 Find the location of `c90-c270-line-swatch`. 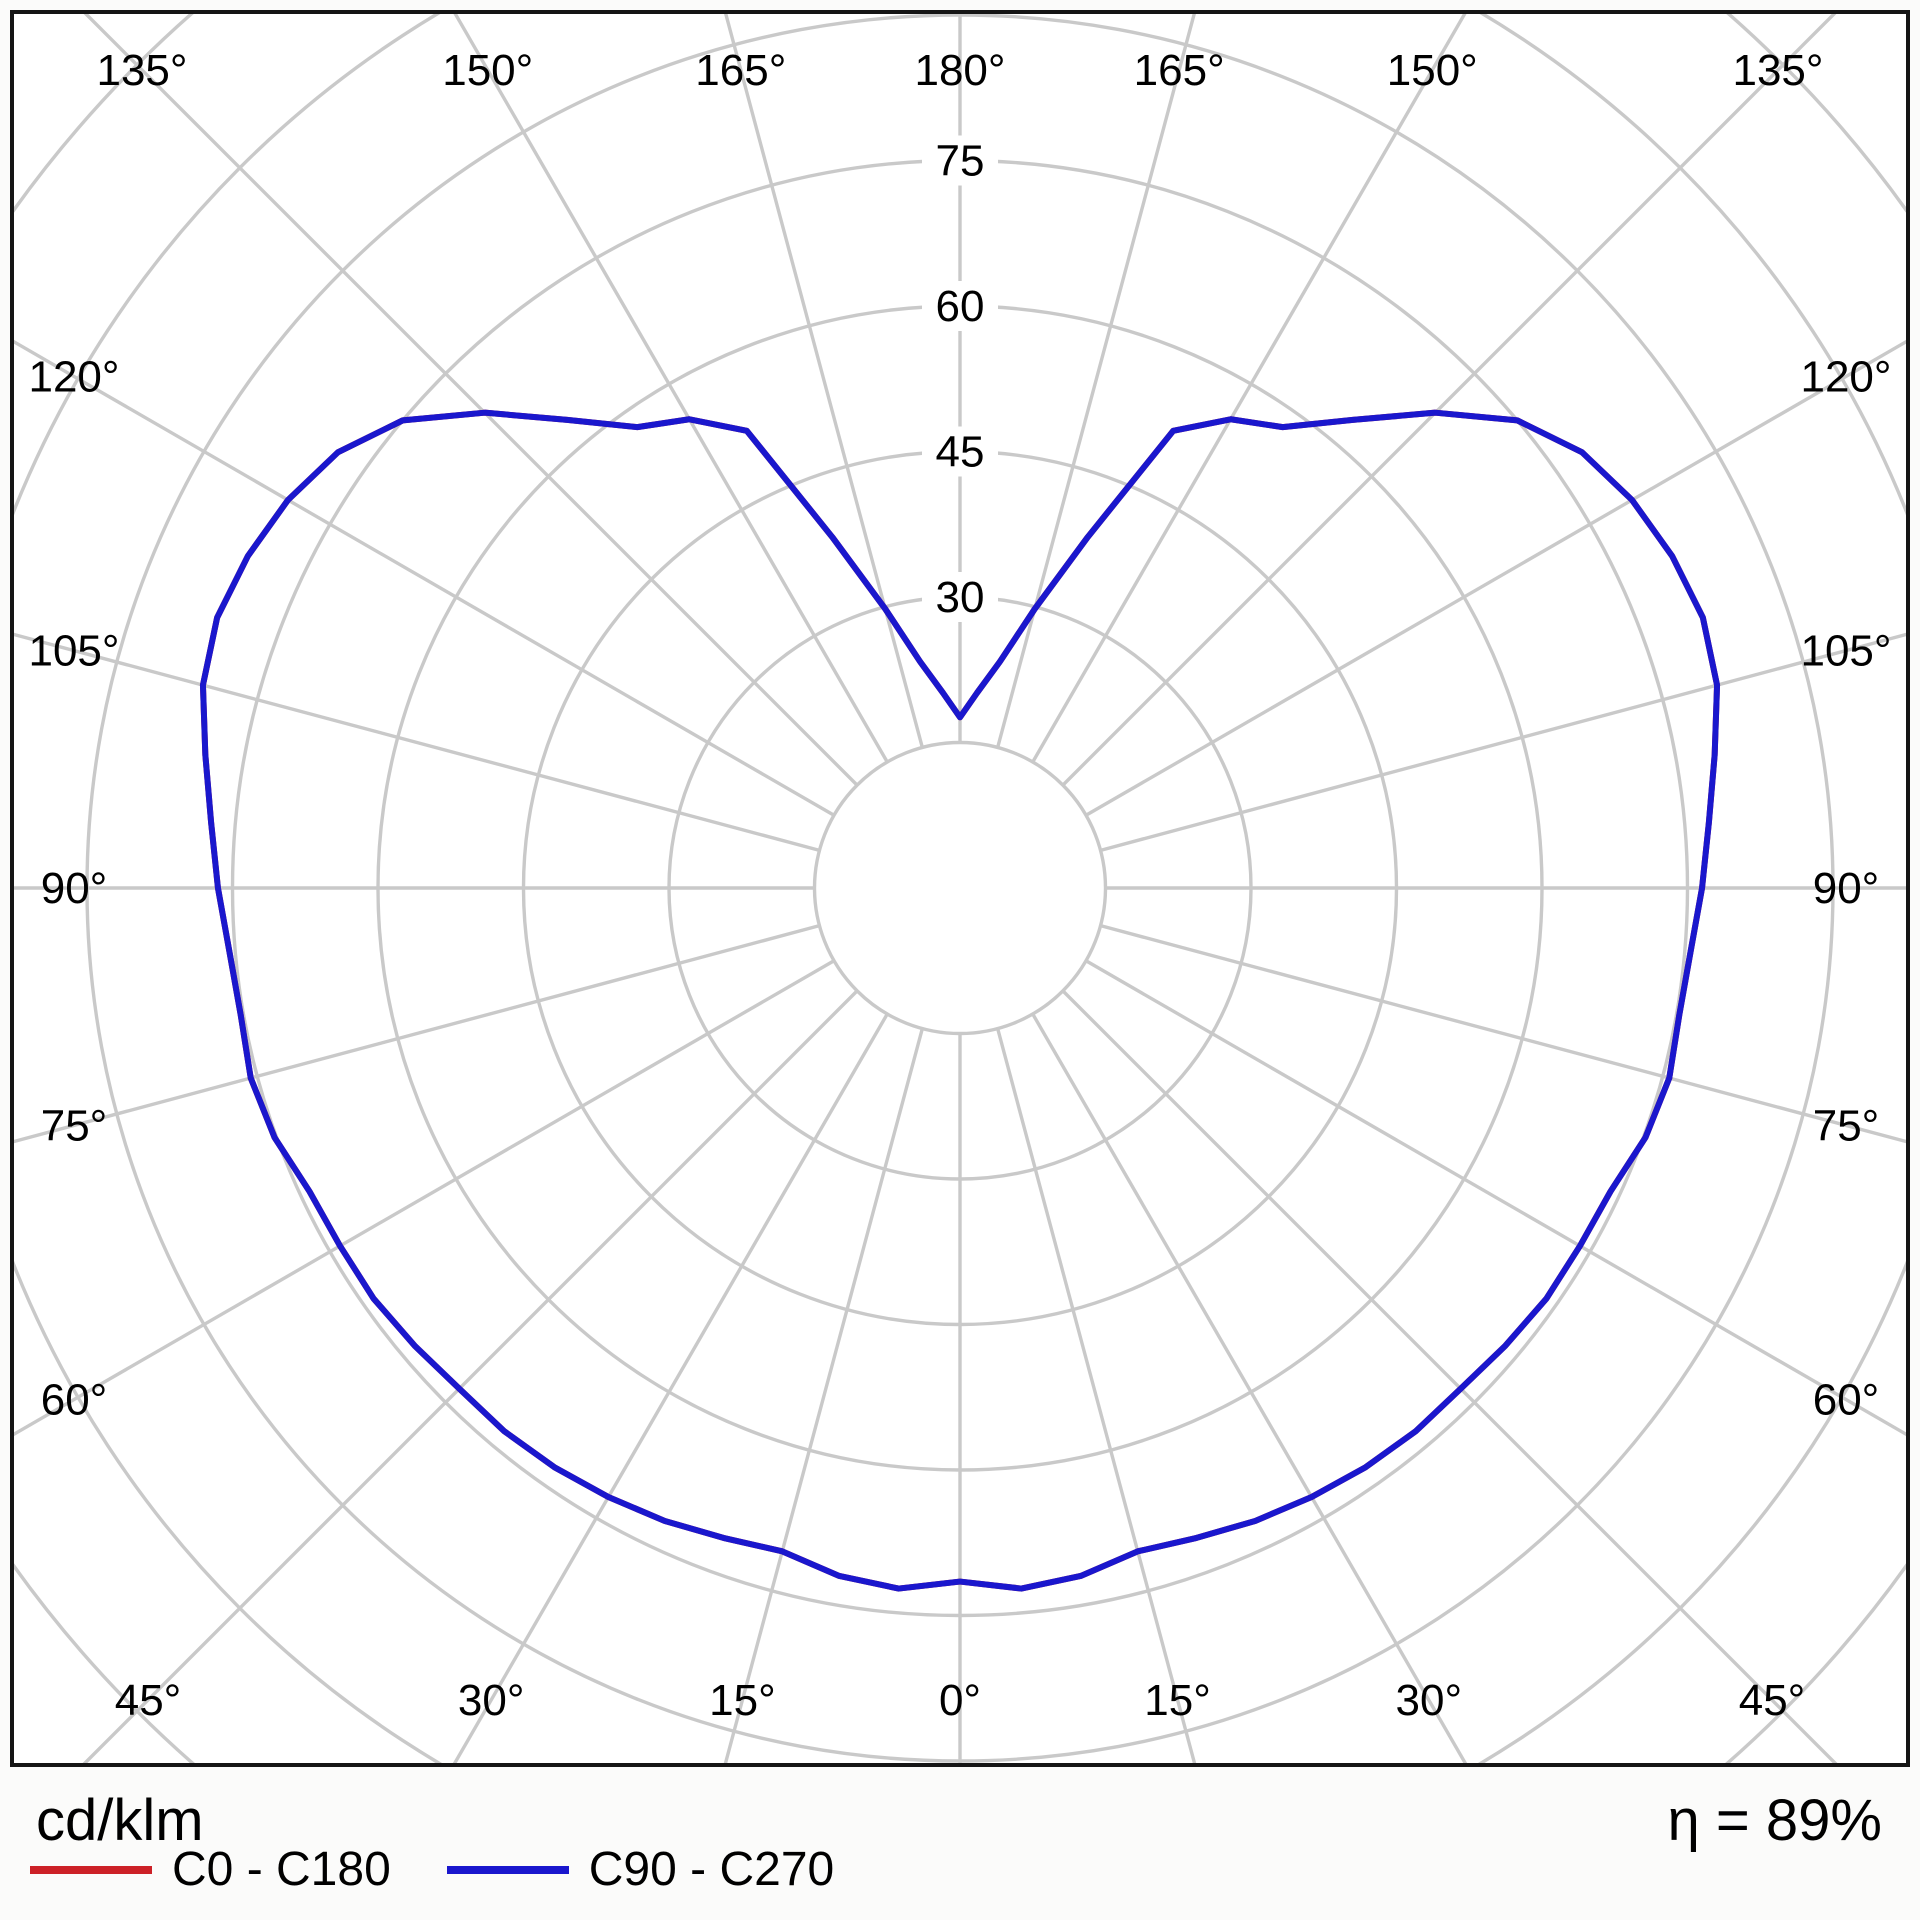

c90-c270-line-swatch is located at coordinates (507, 1870).